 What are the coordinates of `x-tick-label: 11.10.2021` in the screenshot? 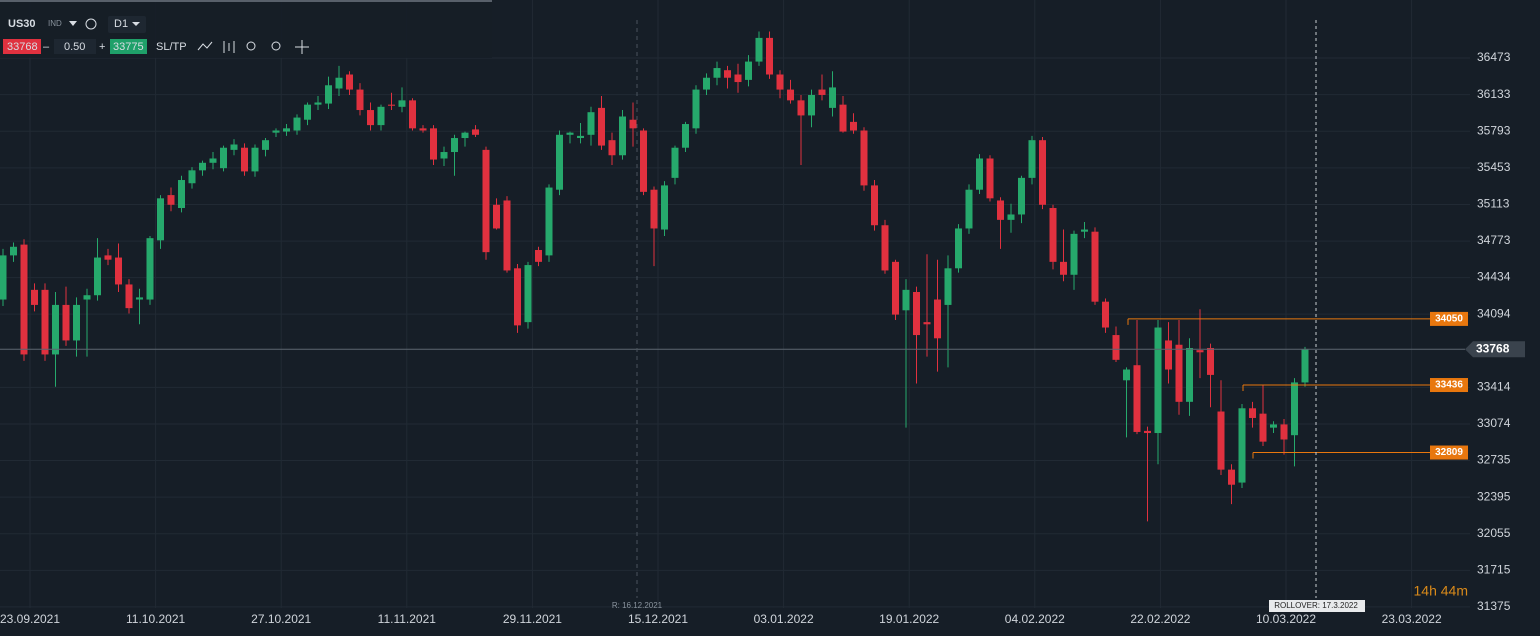 It's located at (155, 619).